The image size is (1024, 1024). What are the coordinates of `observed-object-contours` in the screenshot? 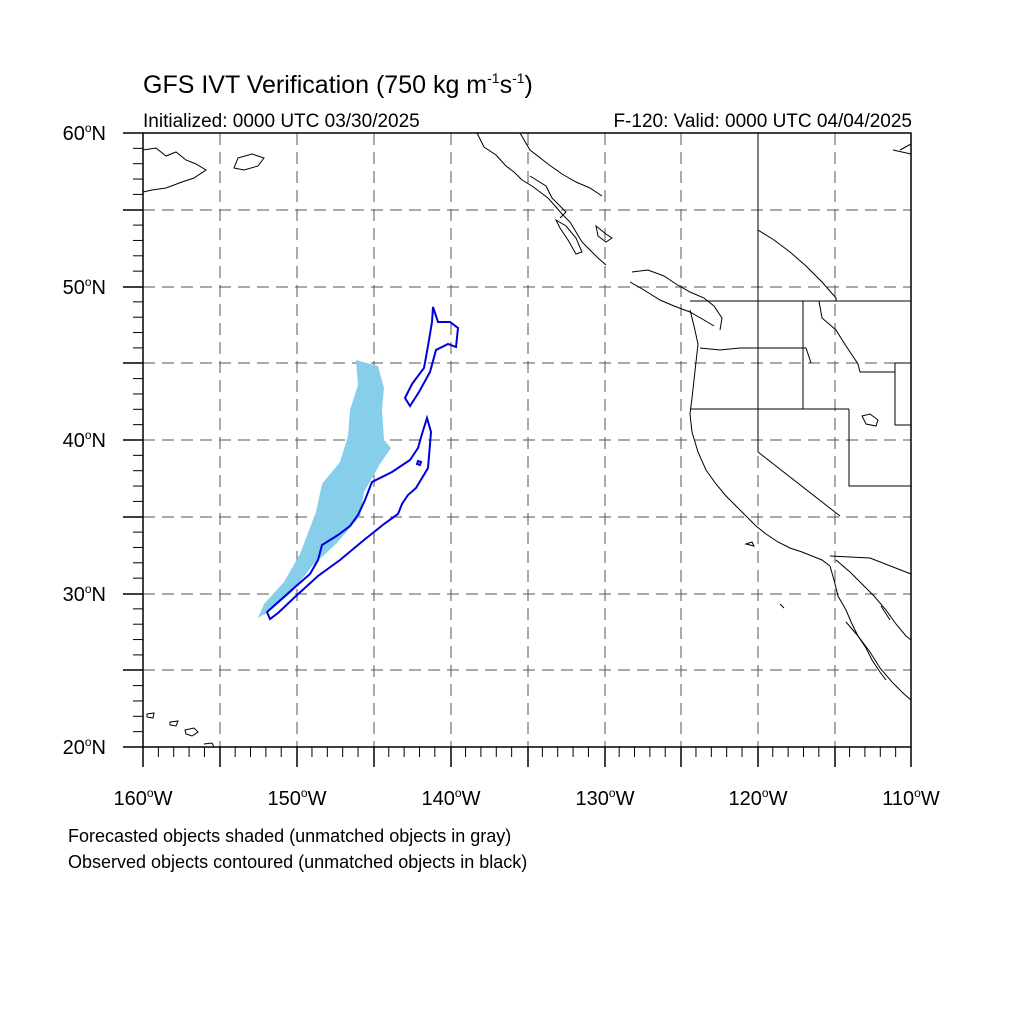 It's located at (362, 463).